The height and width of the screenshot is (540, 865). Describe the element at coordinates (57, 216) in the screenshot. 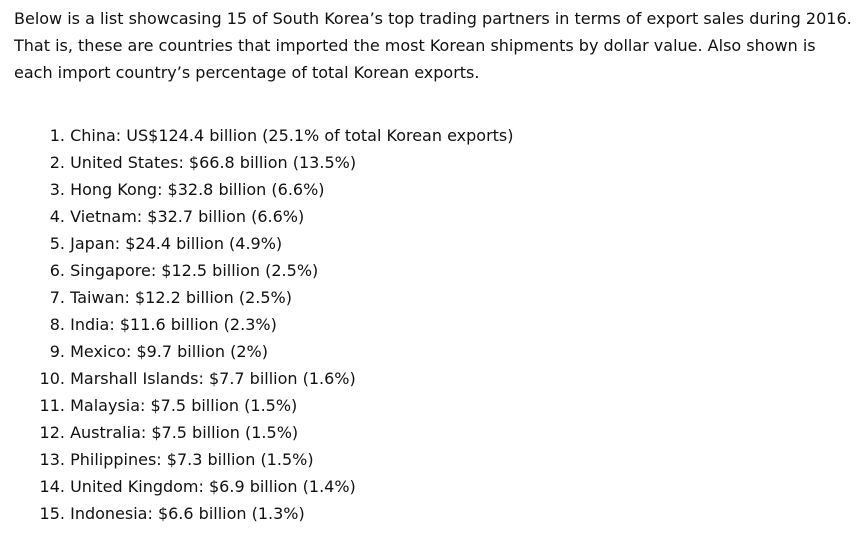

I see `list-item-number: 4.` at that location.